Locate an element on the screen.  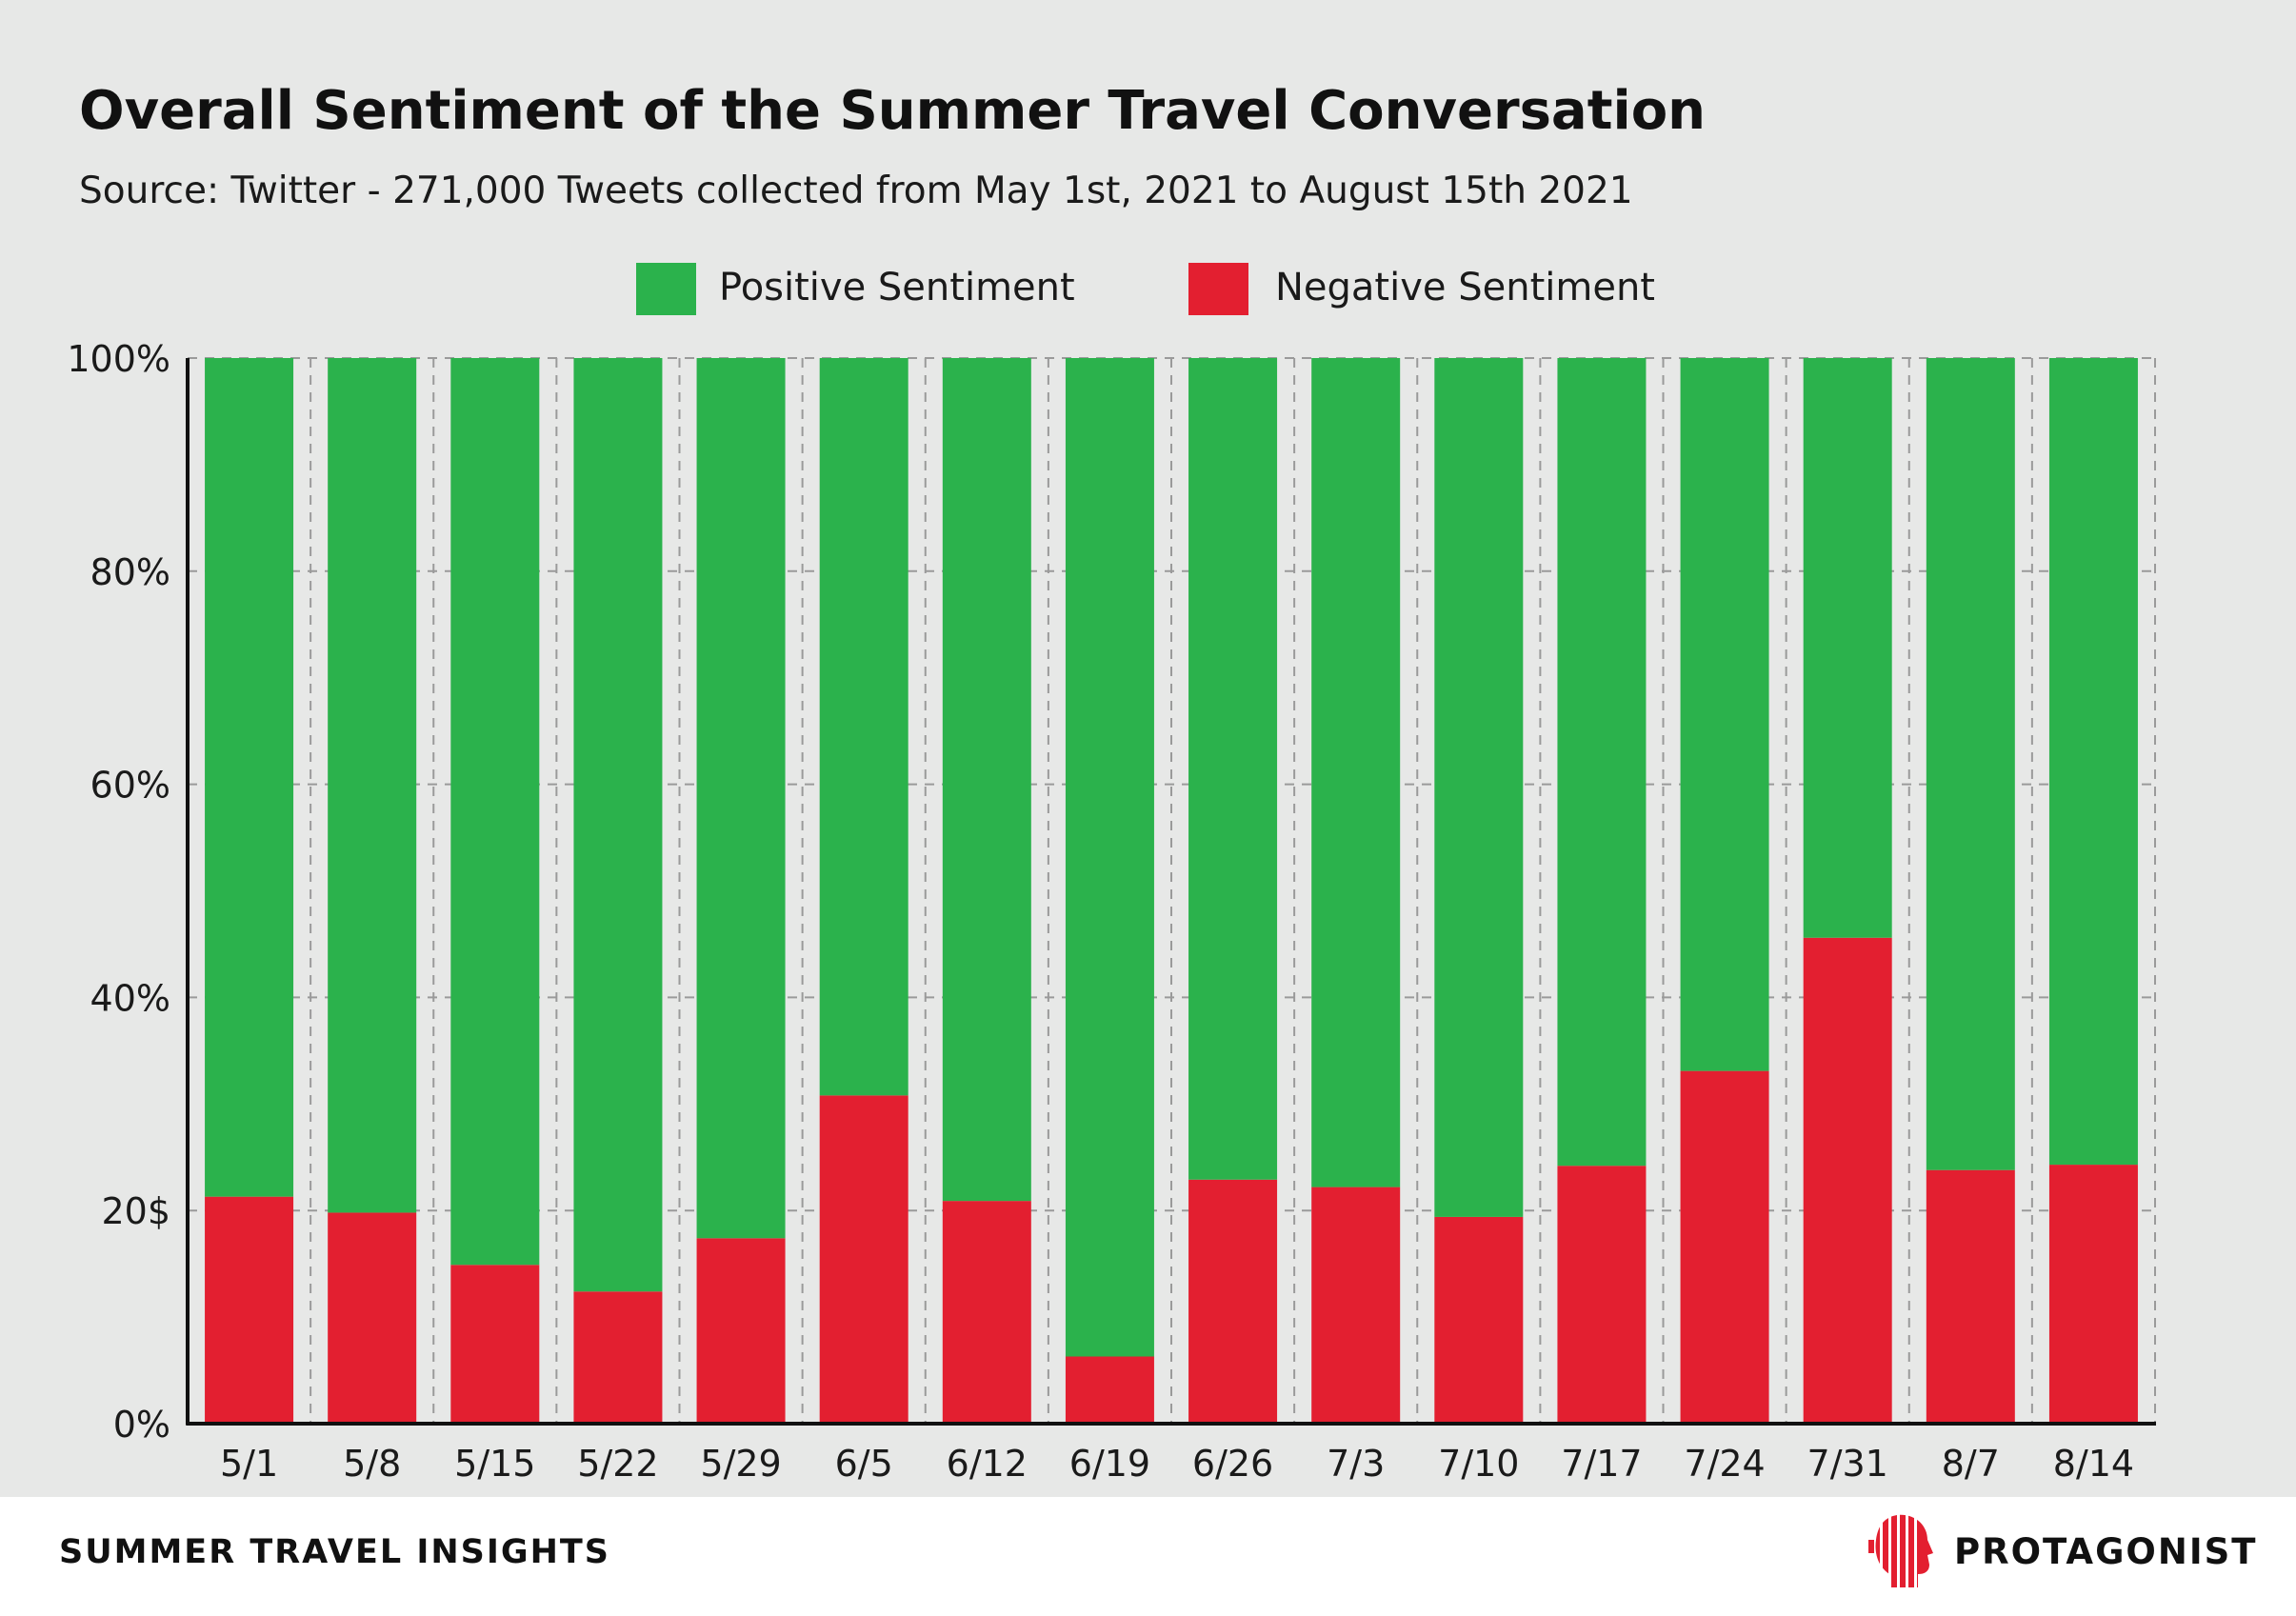
x-tick-label: 8/14 is located at coordinates (2094, 1464).